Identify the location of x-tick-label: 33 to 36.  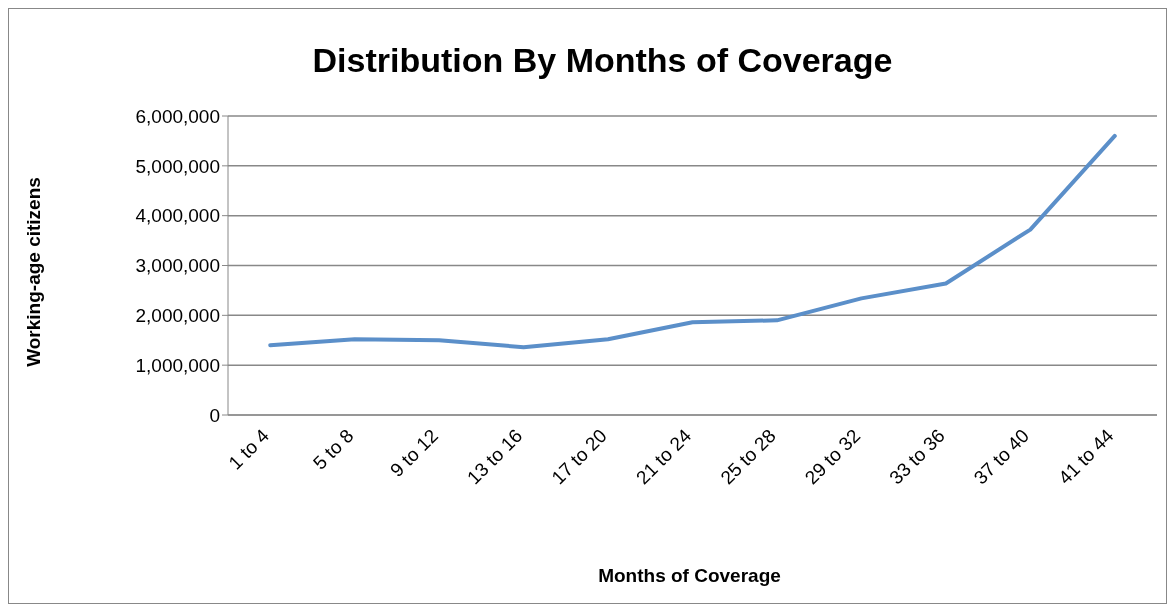
(917, 456).